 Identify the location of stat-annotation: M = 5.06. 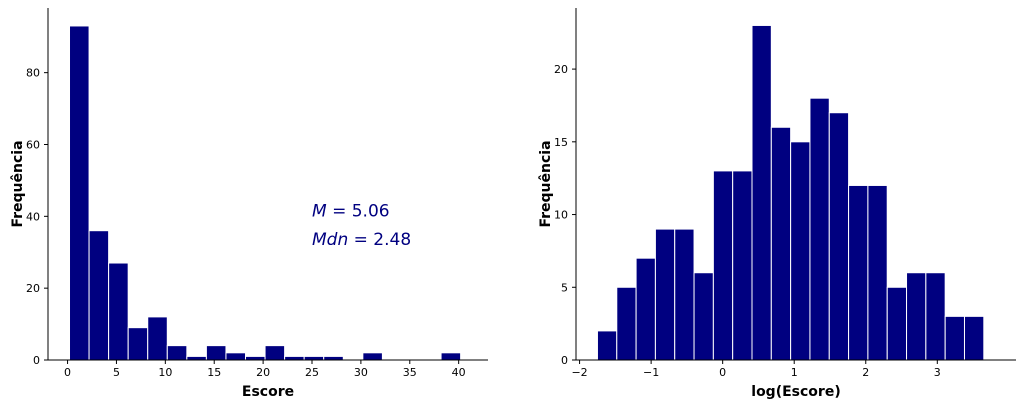
(351, 211).